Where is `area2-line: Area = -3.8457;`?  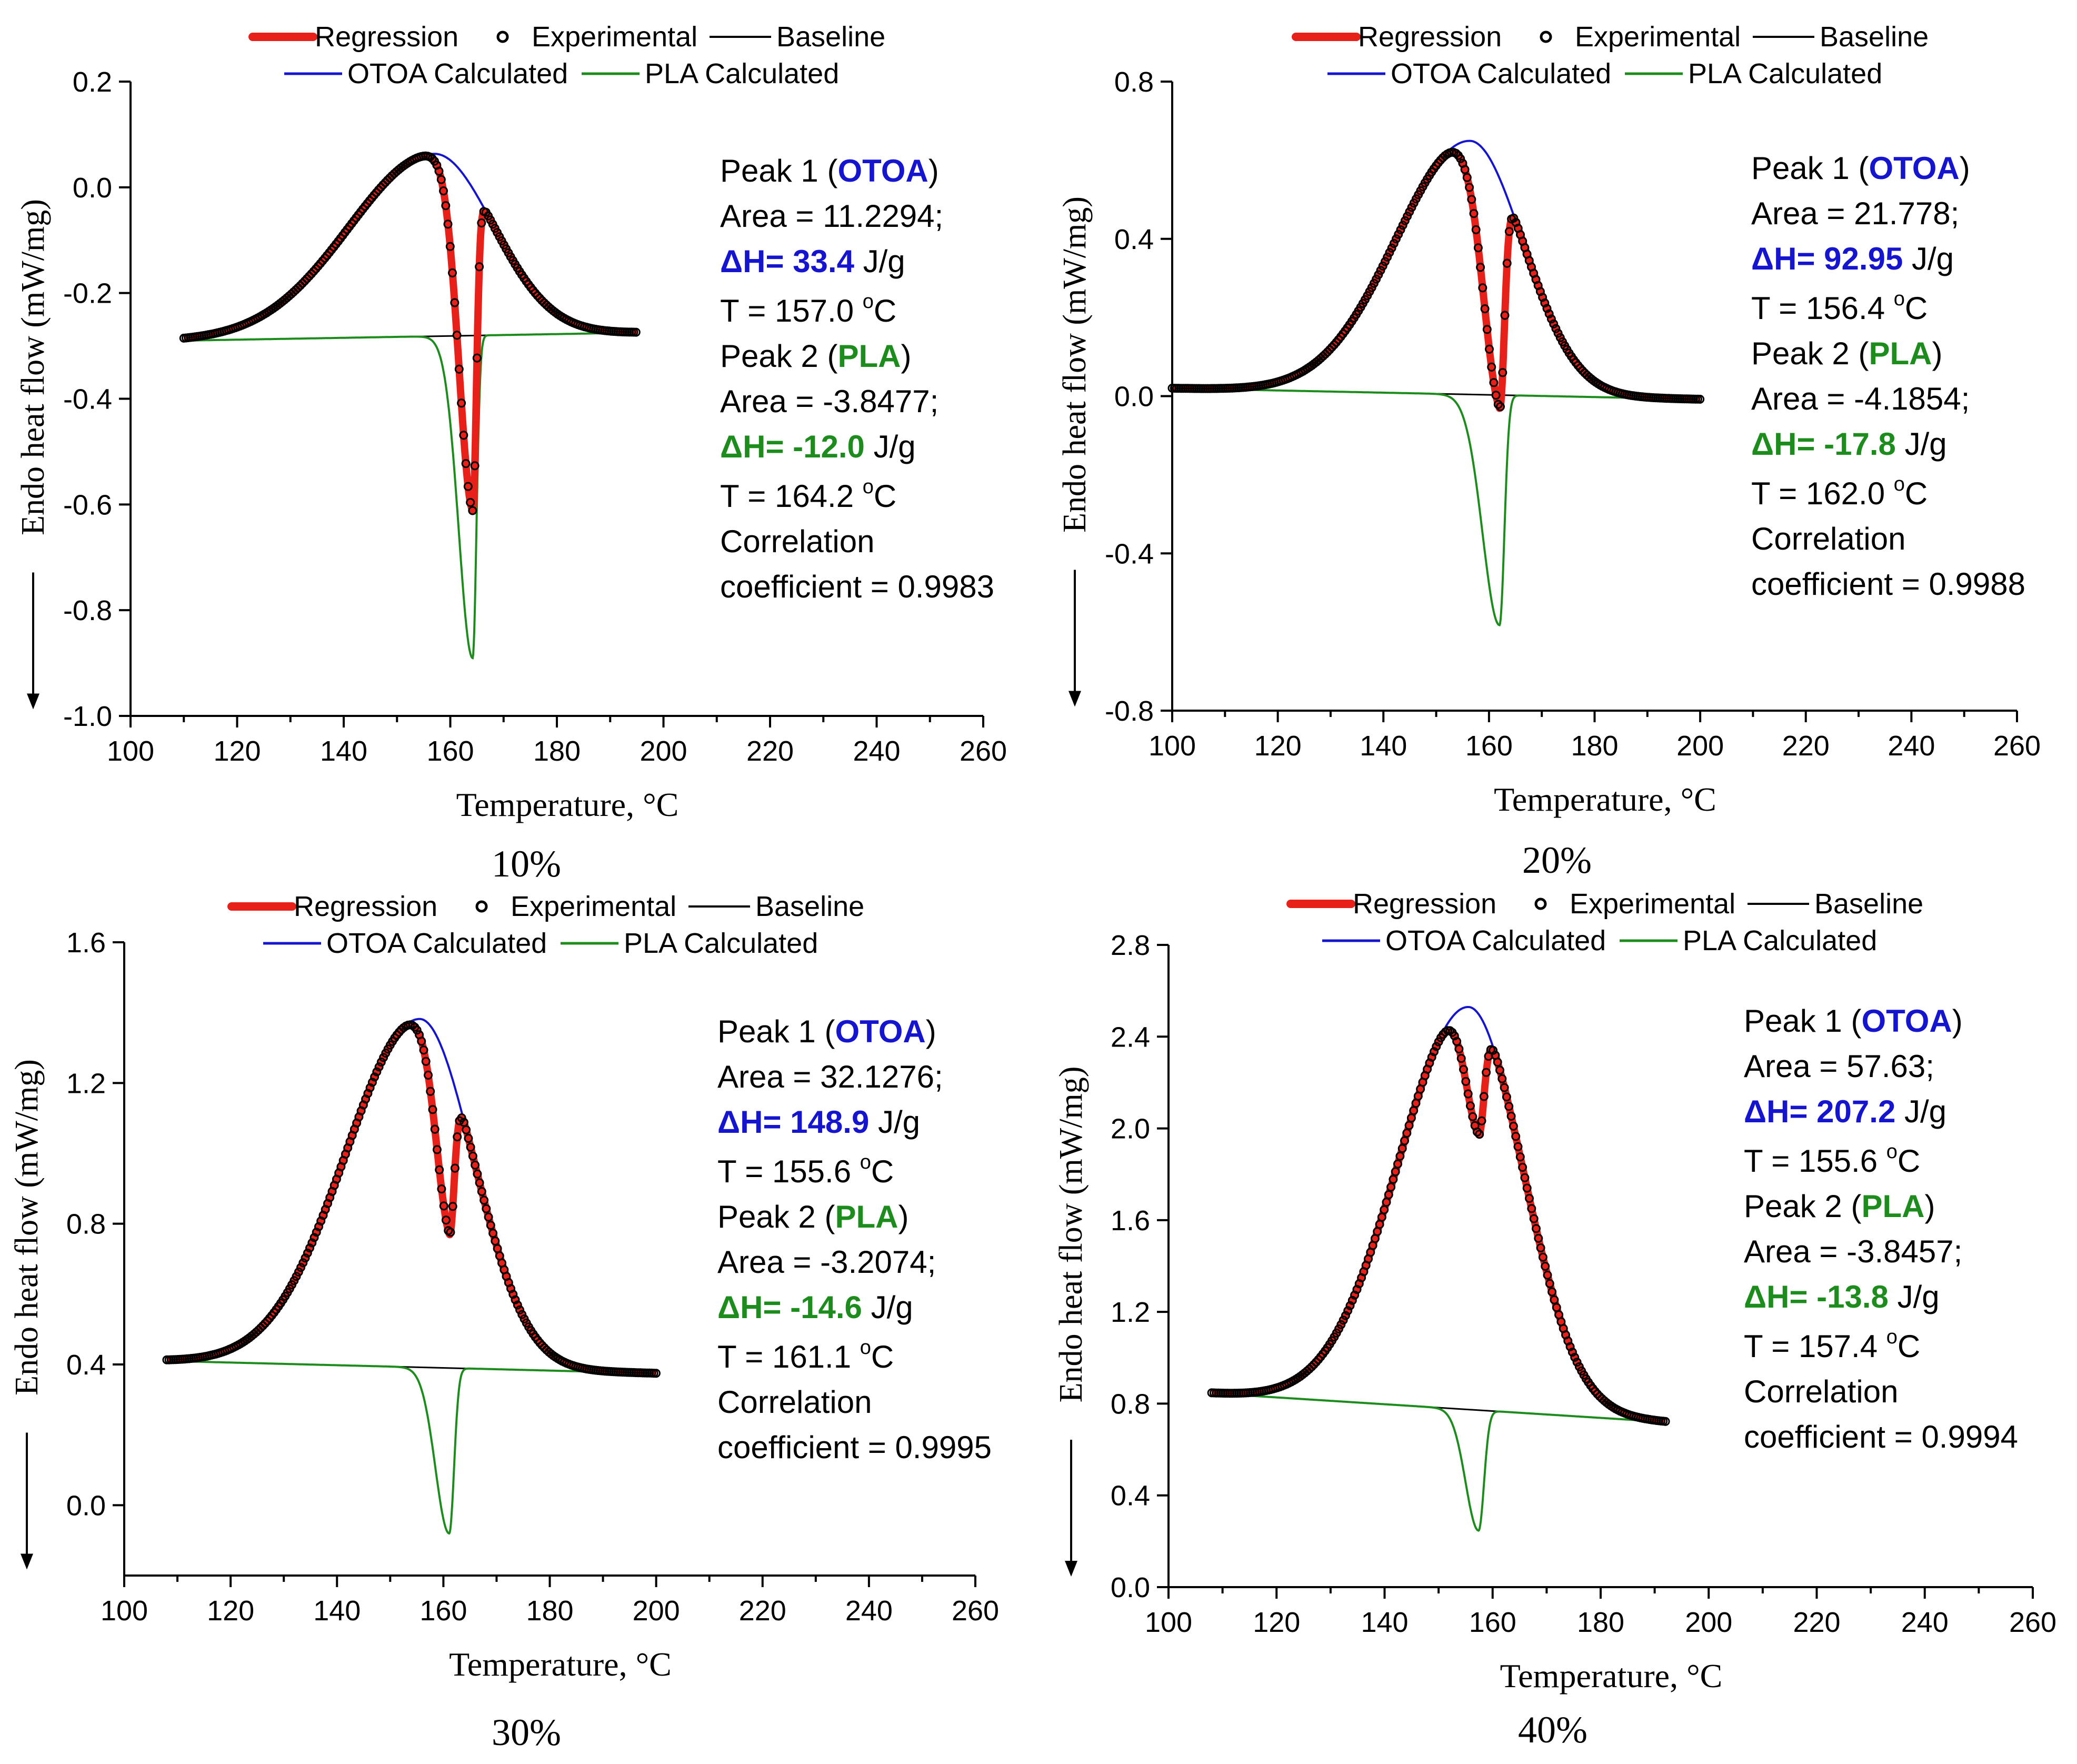 area2-line: Area = -3.8457; is located at coordinates (1853, 1251).